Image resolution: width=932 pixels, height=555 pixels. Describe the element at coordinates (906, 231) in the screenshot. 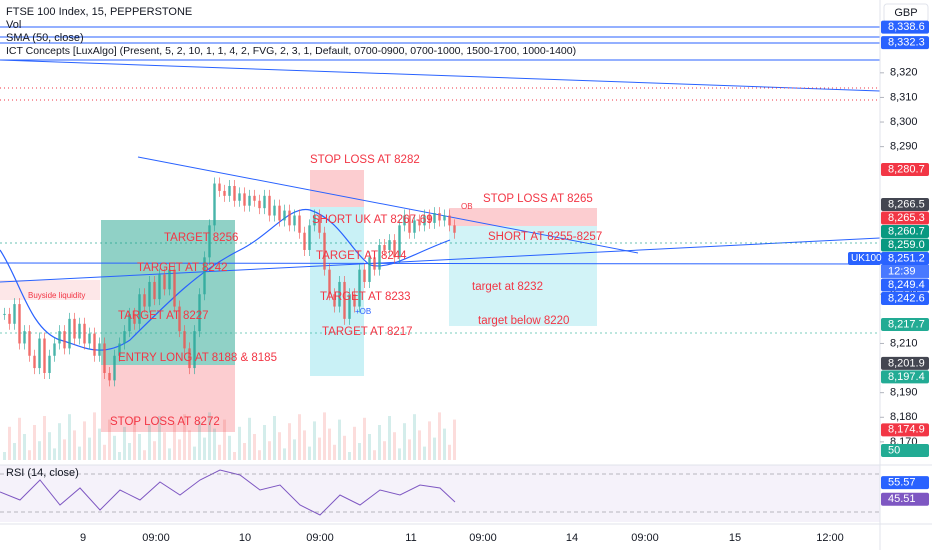

I see `price-badge-label: 8,260.7` at that location.